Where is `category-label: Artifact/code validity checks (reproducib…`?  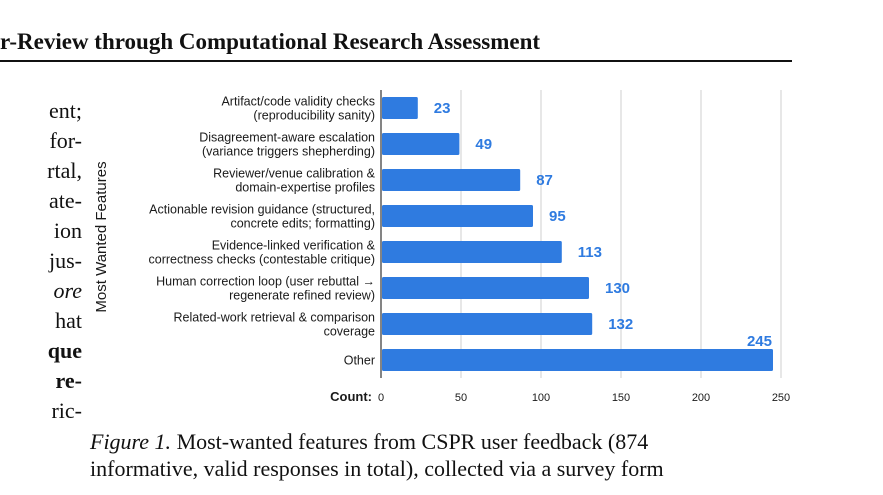 category-label: Artifact/code validity checks (reproducib… is located at coordinates (298, 109).